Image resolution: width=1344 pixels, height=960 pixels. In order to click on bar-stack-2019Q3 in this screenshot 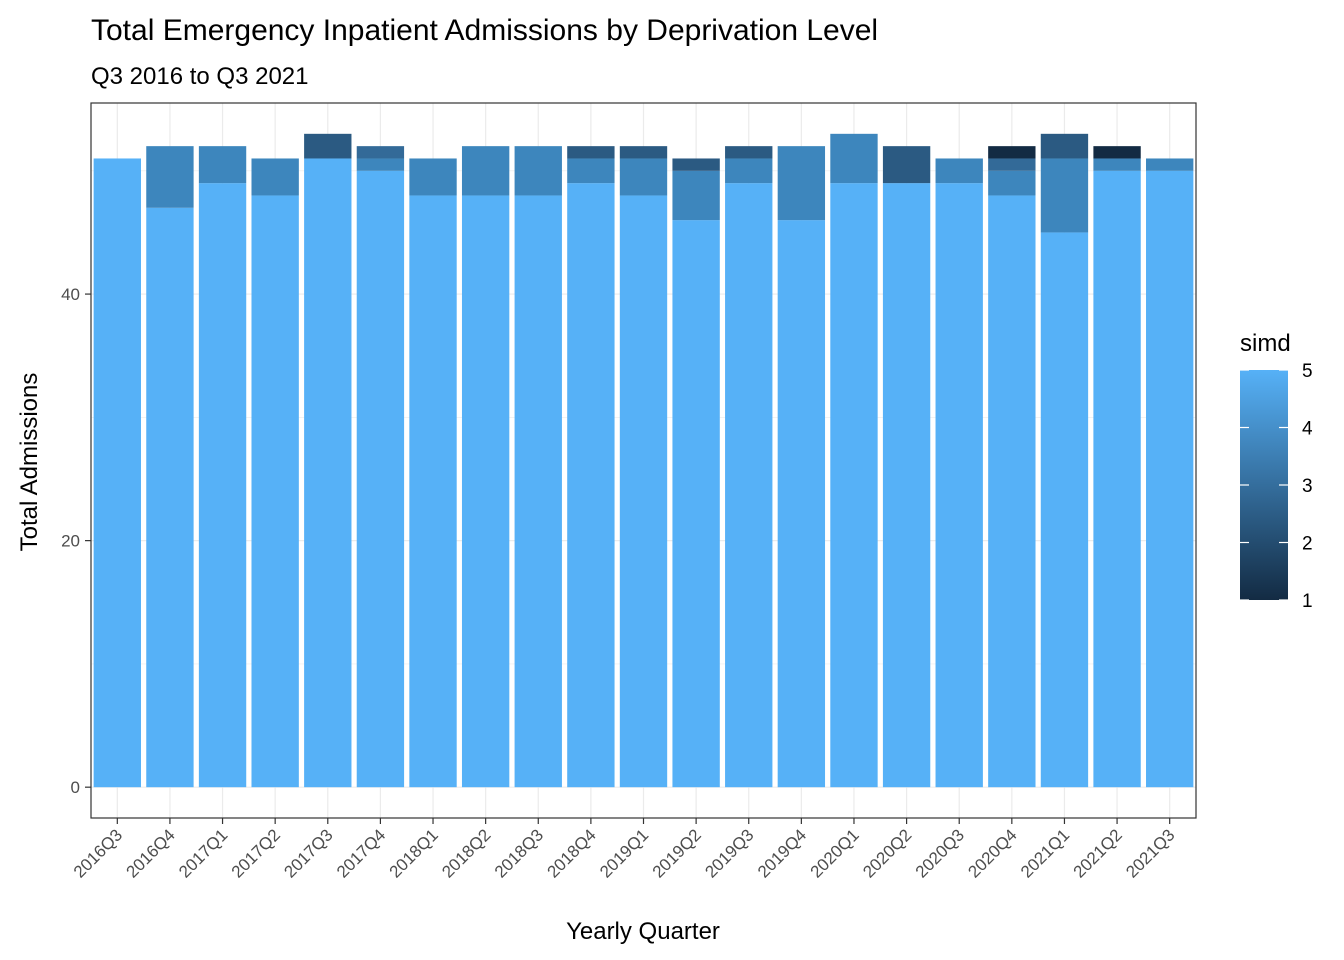, I will do `click(749, 467)`.